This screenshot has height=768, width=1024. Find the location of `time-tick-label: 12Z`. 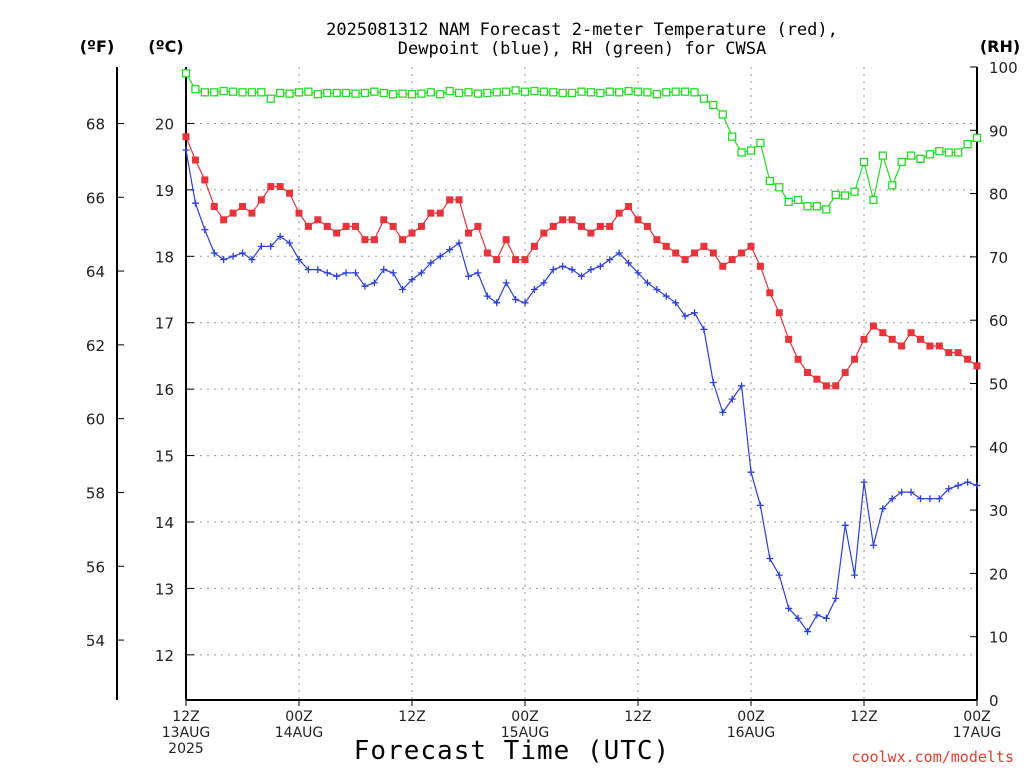

time-tick-label: 12Z is located at coordinates (411, 717).